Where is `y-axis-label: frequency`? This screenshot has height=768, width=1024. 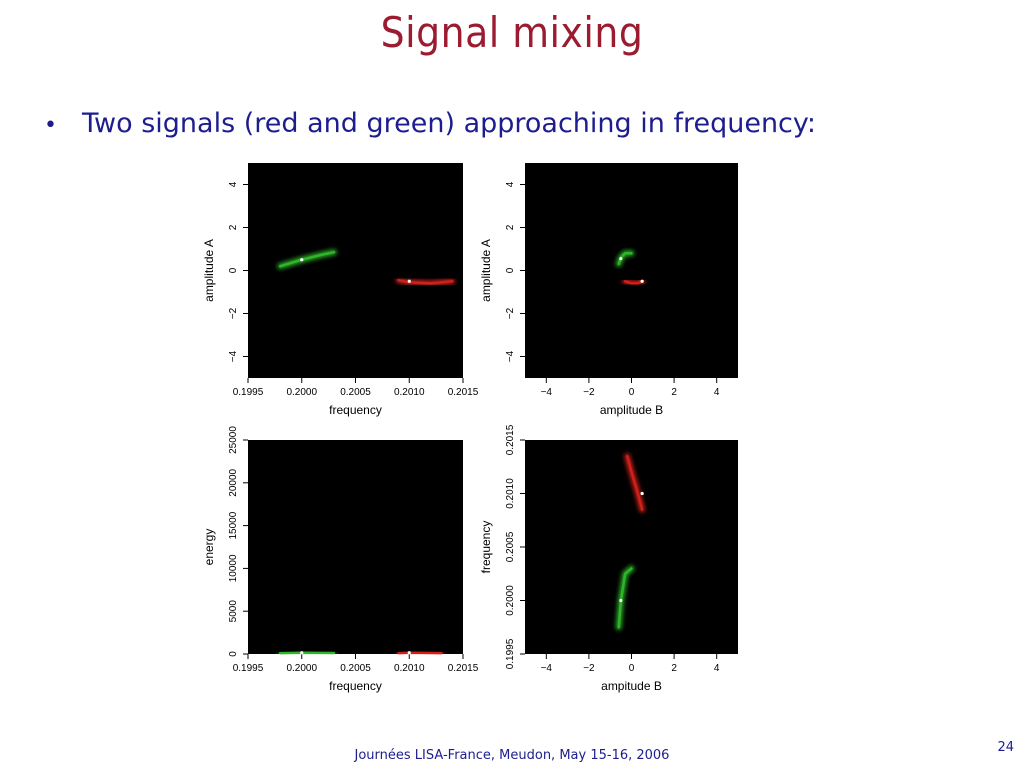 y-axis-label: frequency is located at coordinates (486, 547).